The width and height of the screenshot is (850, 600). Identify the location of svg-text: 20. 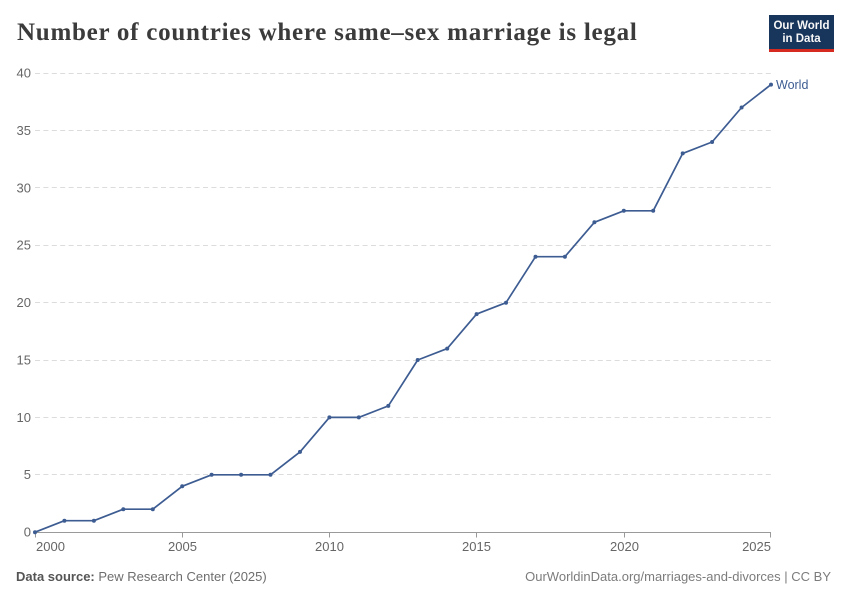
(24, 302).